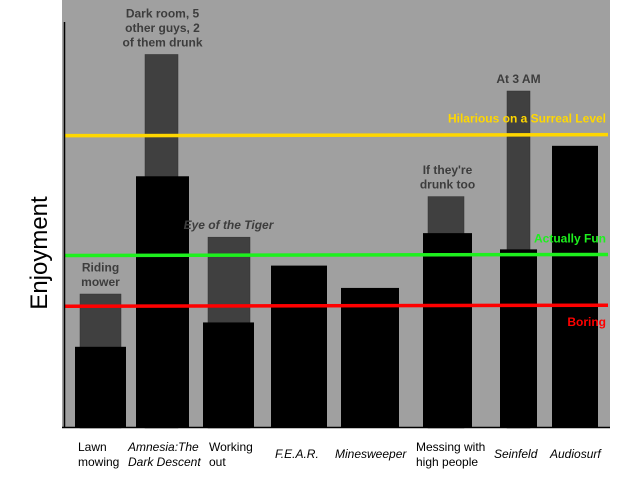  Describe the element at coordinates (516, 454) in the screenshot. I see `category-label: Seinfeld` at that location.